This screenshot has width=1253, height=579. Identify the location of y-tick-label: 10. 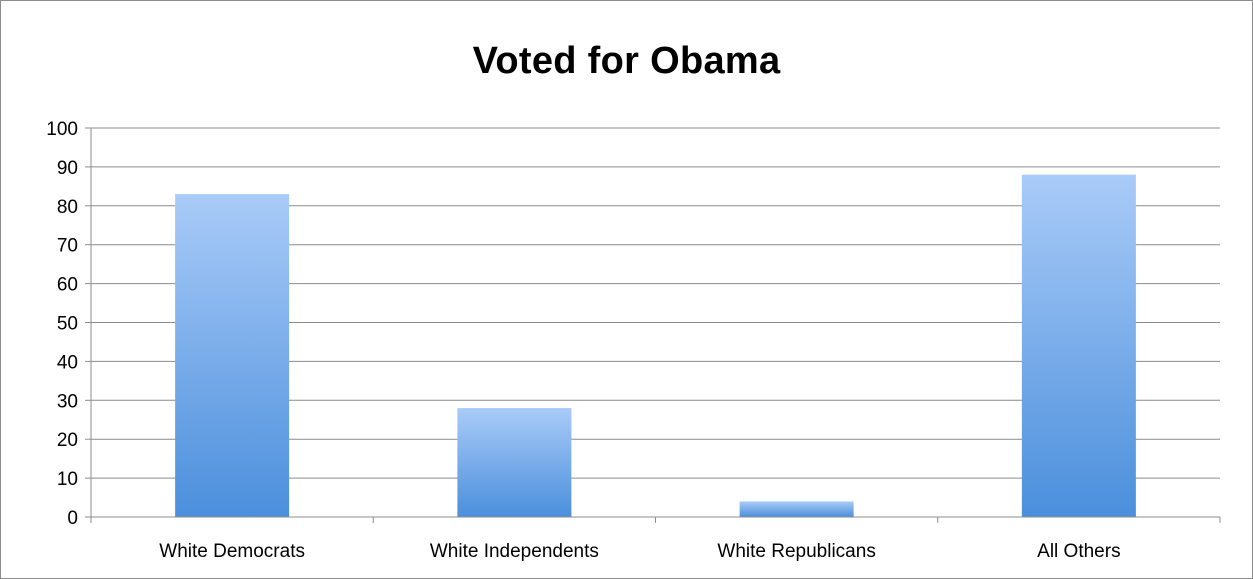
(67, 479).